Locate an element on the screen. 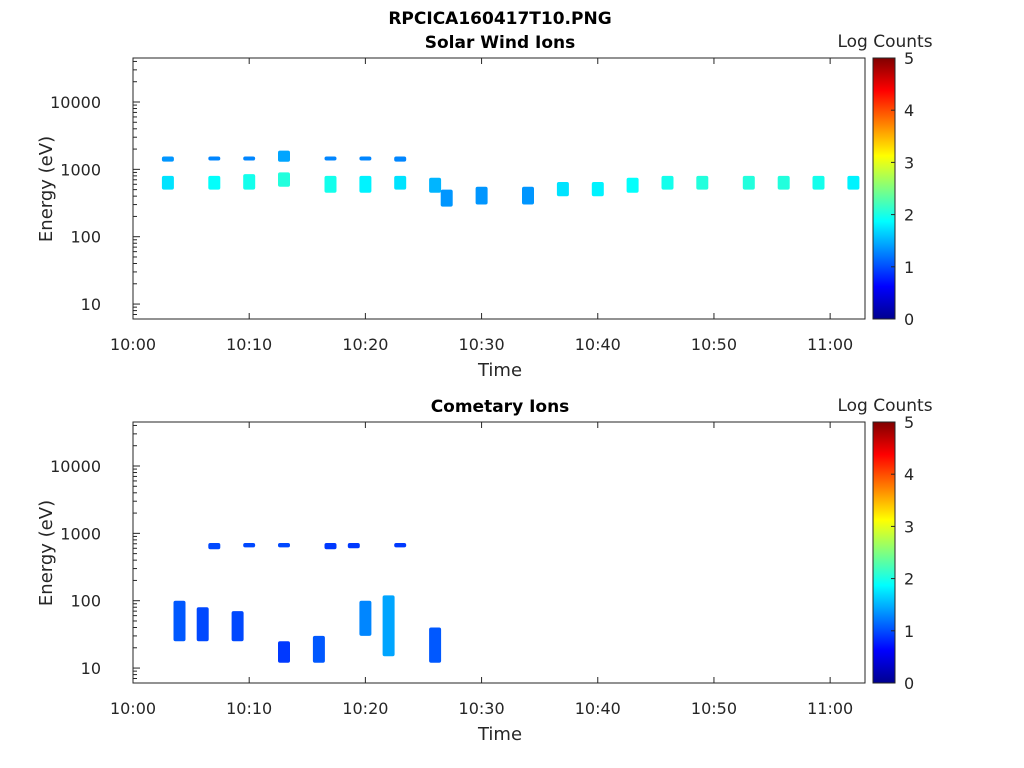  figure-title: RPCICA160417T10.PNG is located at coordinates (499, 19).